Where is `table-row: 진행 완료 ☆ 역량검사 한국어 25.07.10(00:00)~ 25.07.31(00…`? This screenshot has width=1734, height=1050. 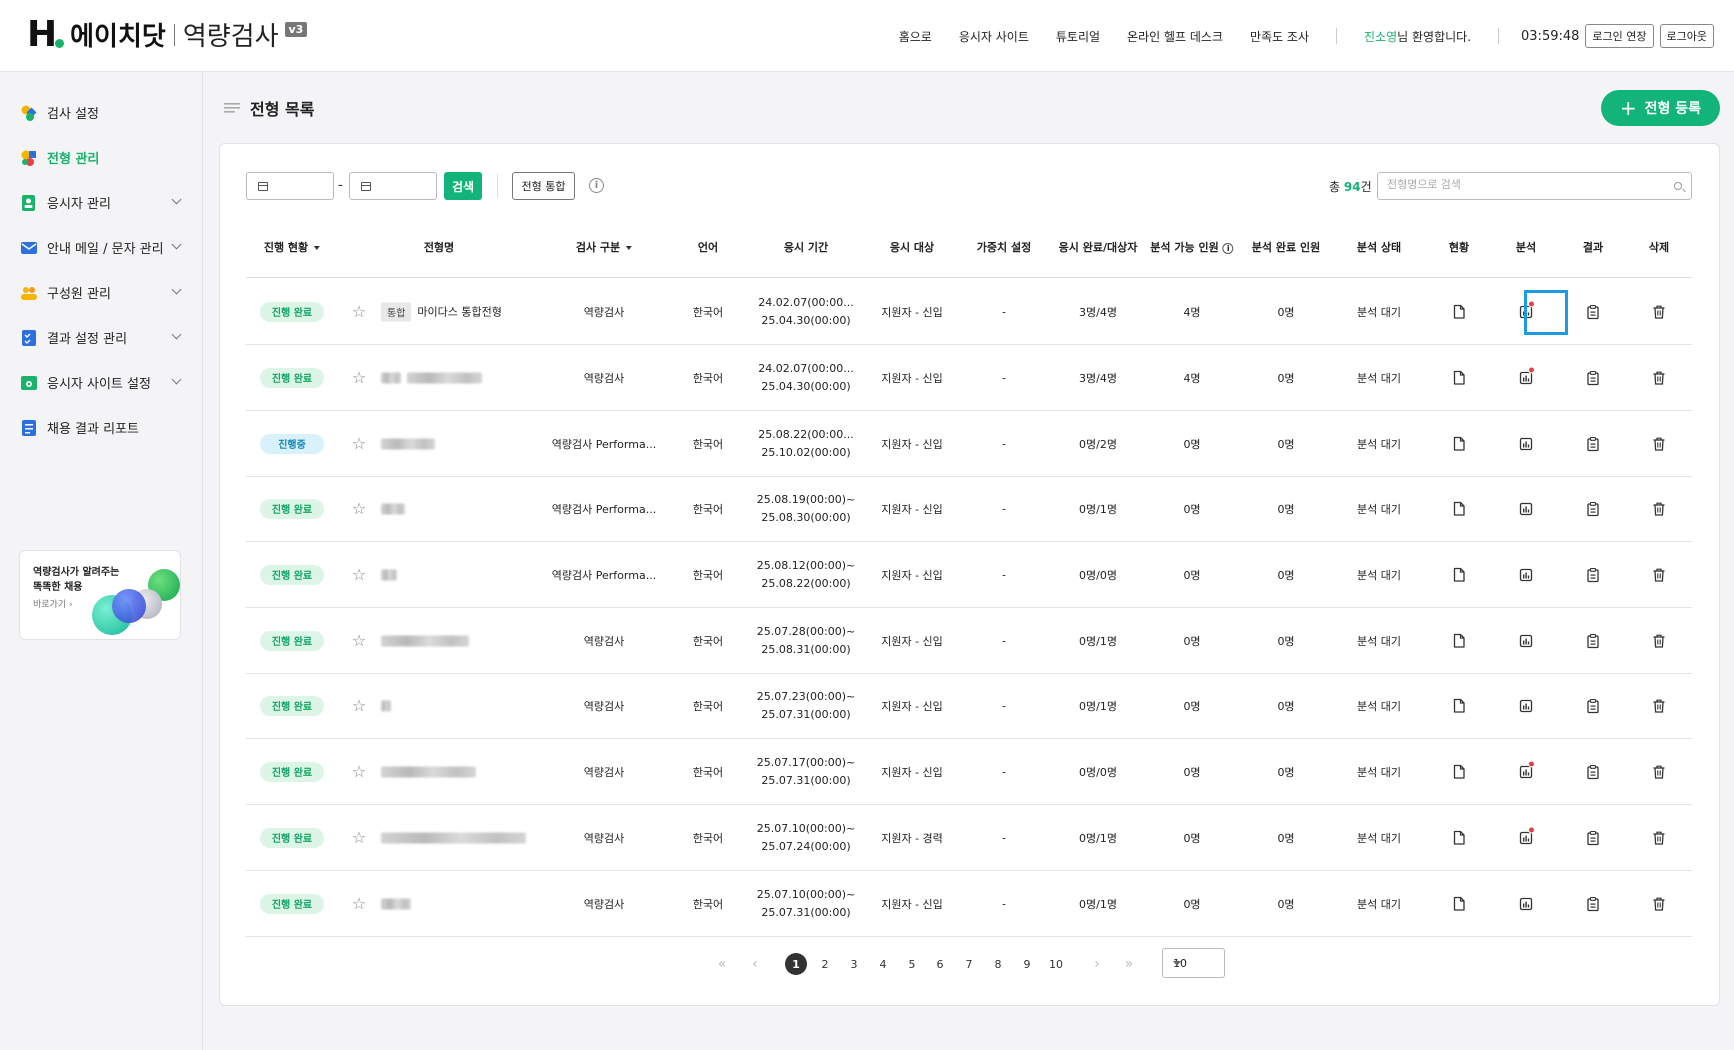 table-row: 진행 완료 ☆ 역량검사 한국어 25.07.10(00:00)~ 25.07.31(00… is located at coordinates (969, 904).